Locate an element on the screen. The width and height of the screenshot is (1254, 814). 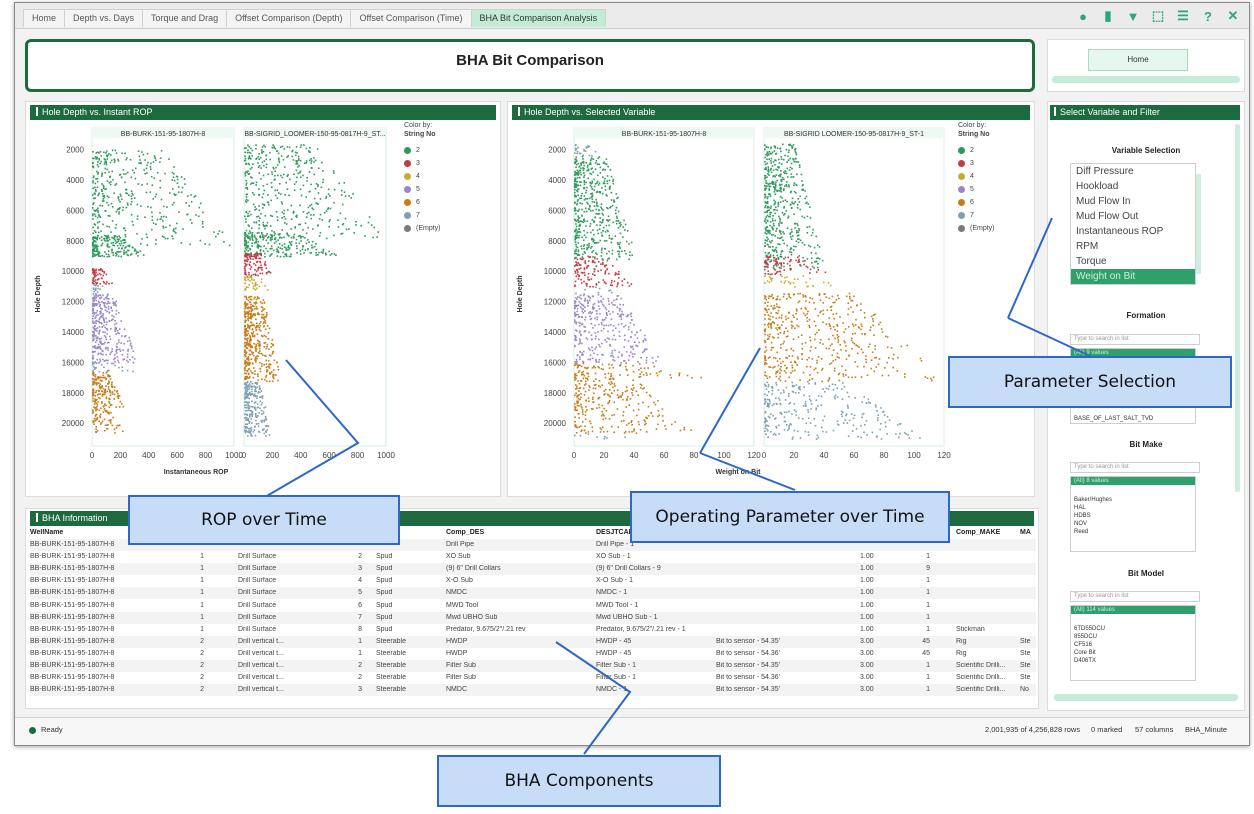
legend-item: 7 is located at coordinates (422, 215).